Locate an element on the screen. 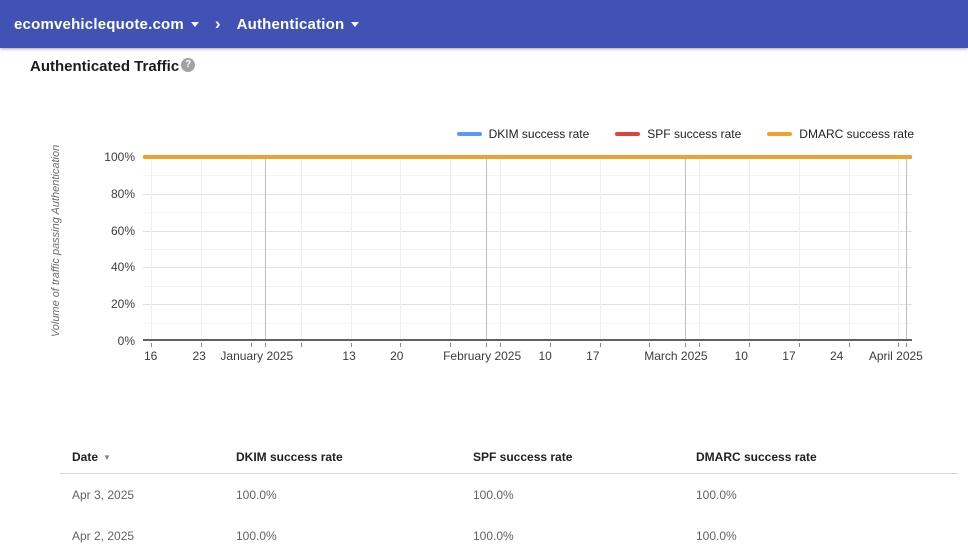 The width and height of the screenshot is (968, 554). x-tick-label: March 2025 is located at coordinates (676, 356).